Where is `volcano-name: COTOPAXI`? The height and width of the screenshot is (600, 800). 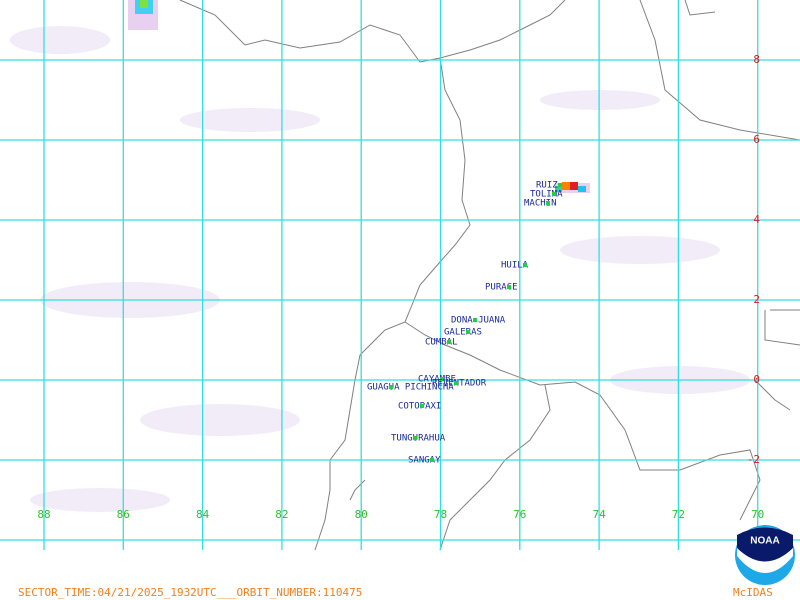 volcano-name: COTOPAXI is located at coordinates (419, 407).